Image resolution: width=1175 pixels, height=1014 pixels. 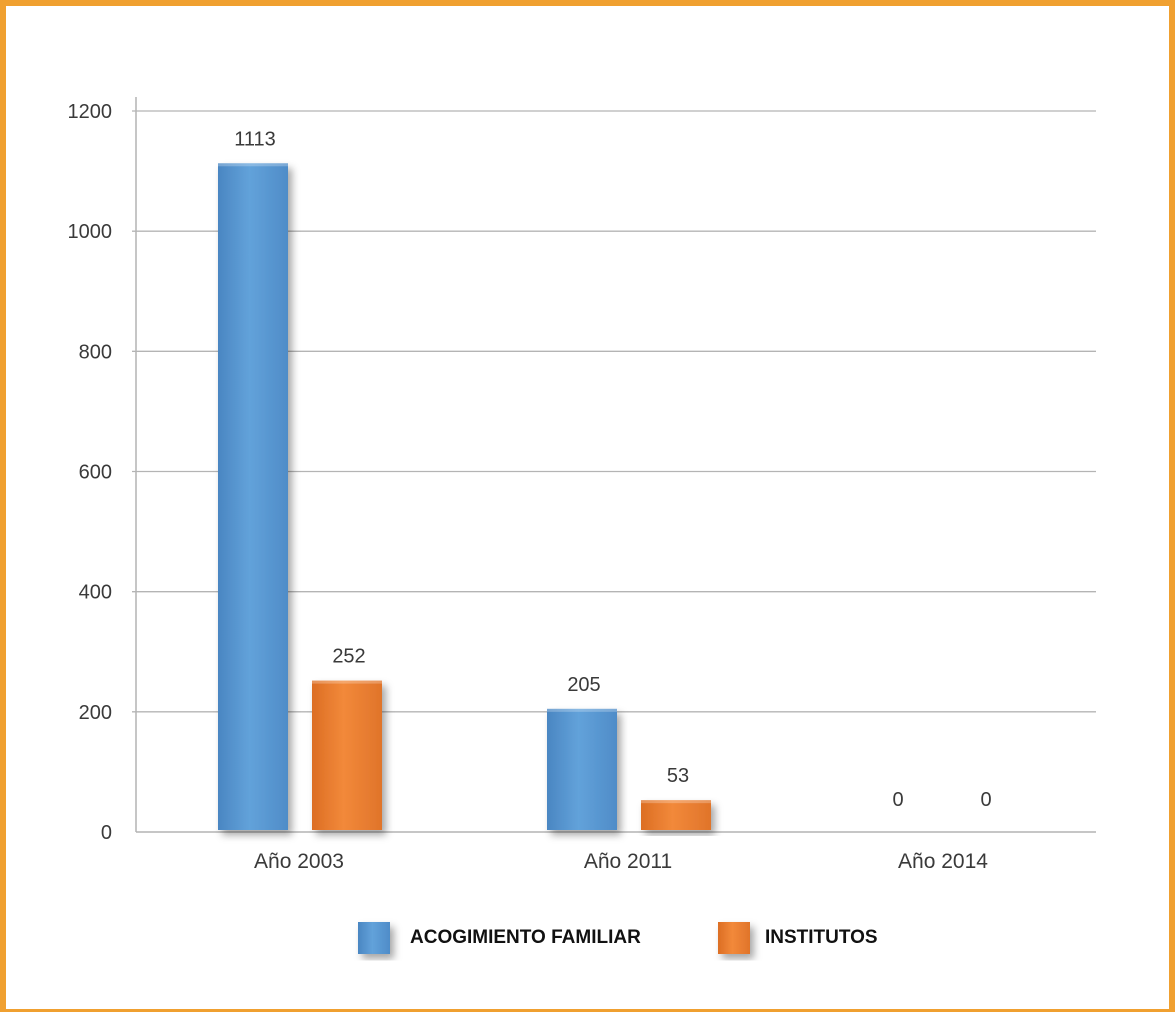 What do you see at coordinates (95, 593) in the screenshot?
I see `y-tick-label: 400` at bounding box center [95, 593].